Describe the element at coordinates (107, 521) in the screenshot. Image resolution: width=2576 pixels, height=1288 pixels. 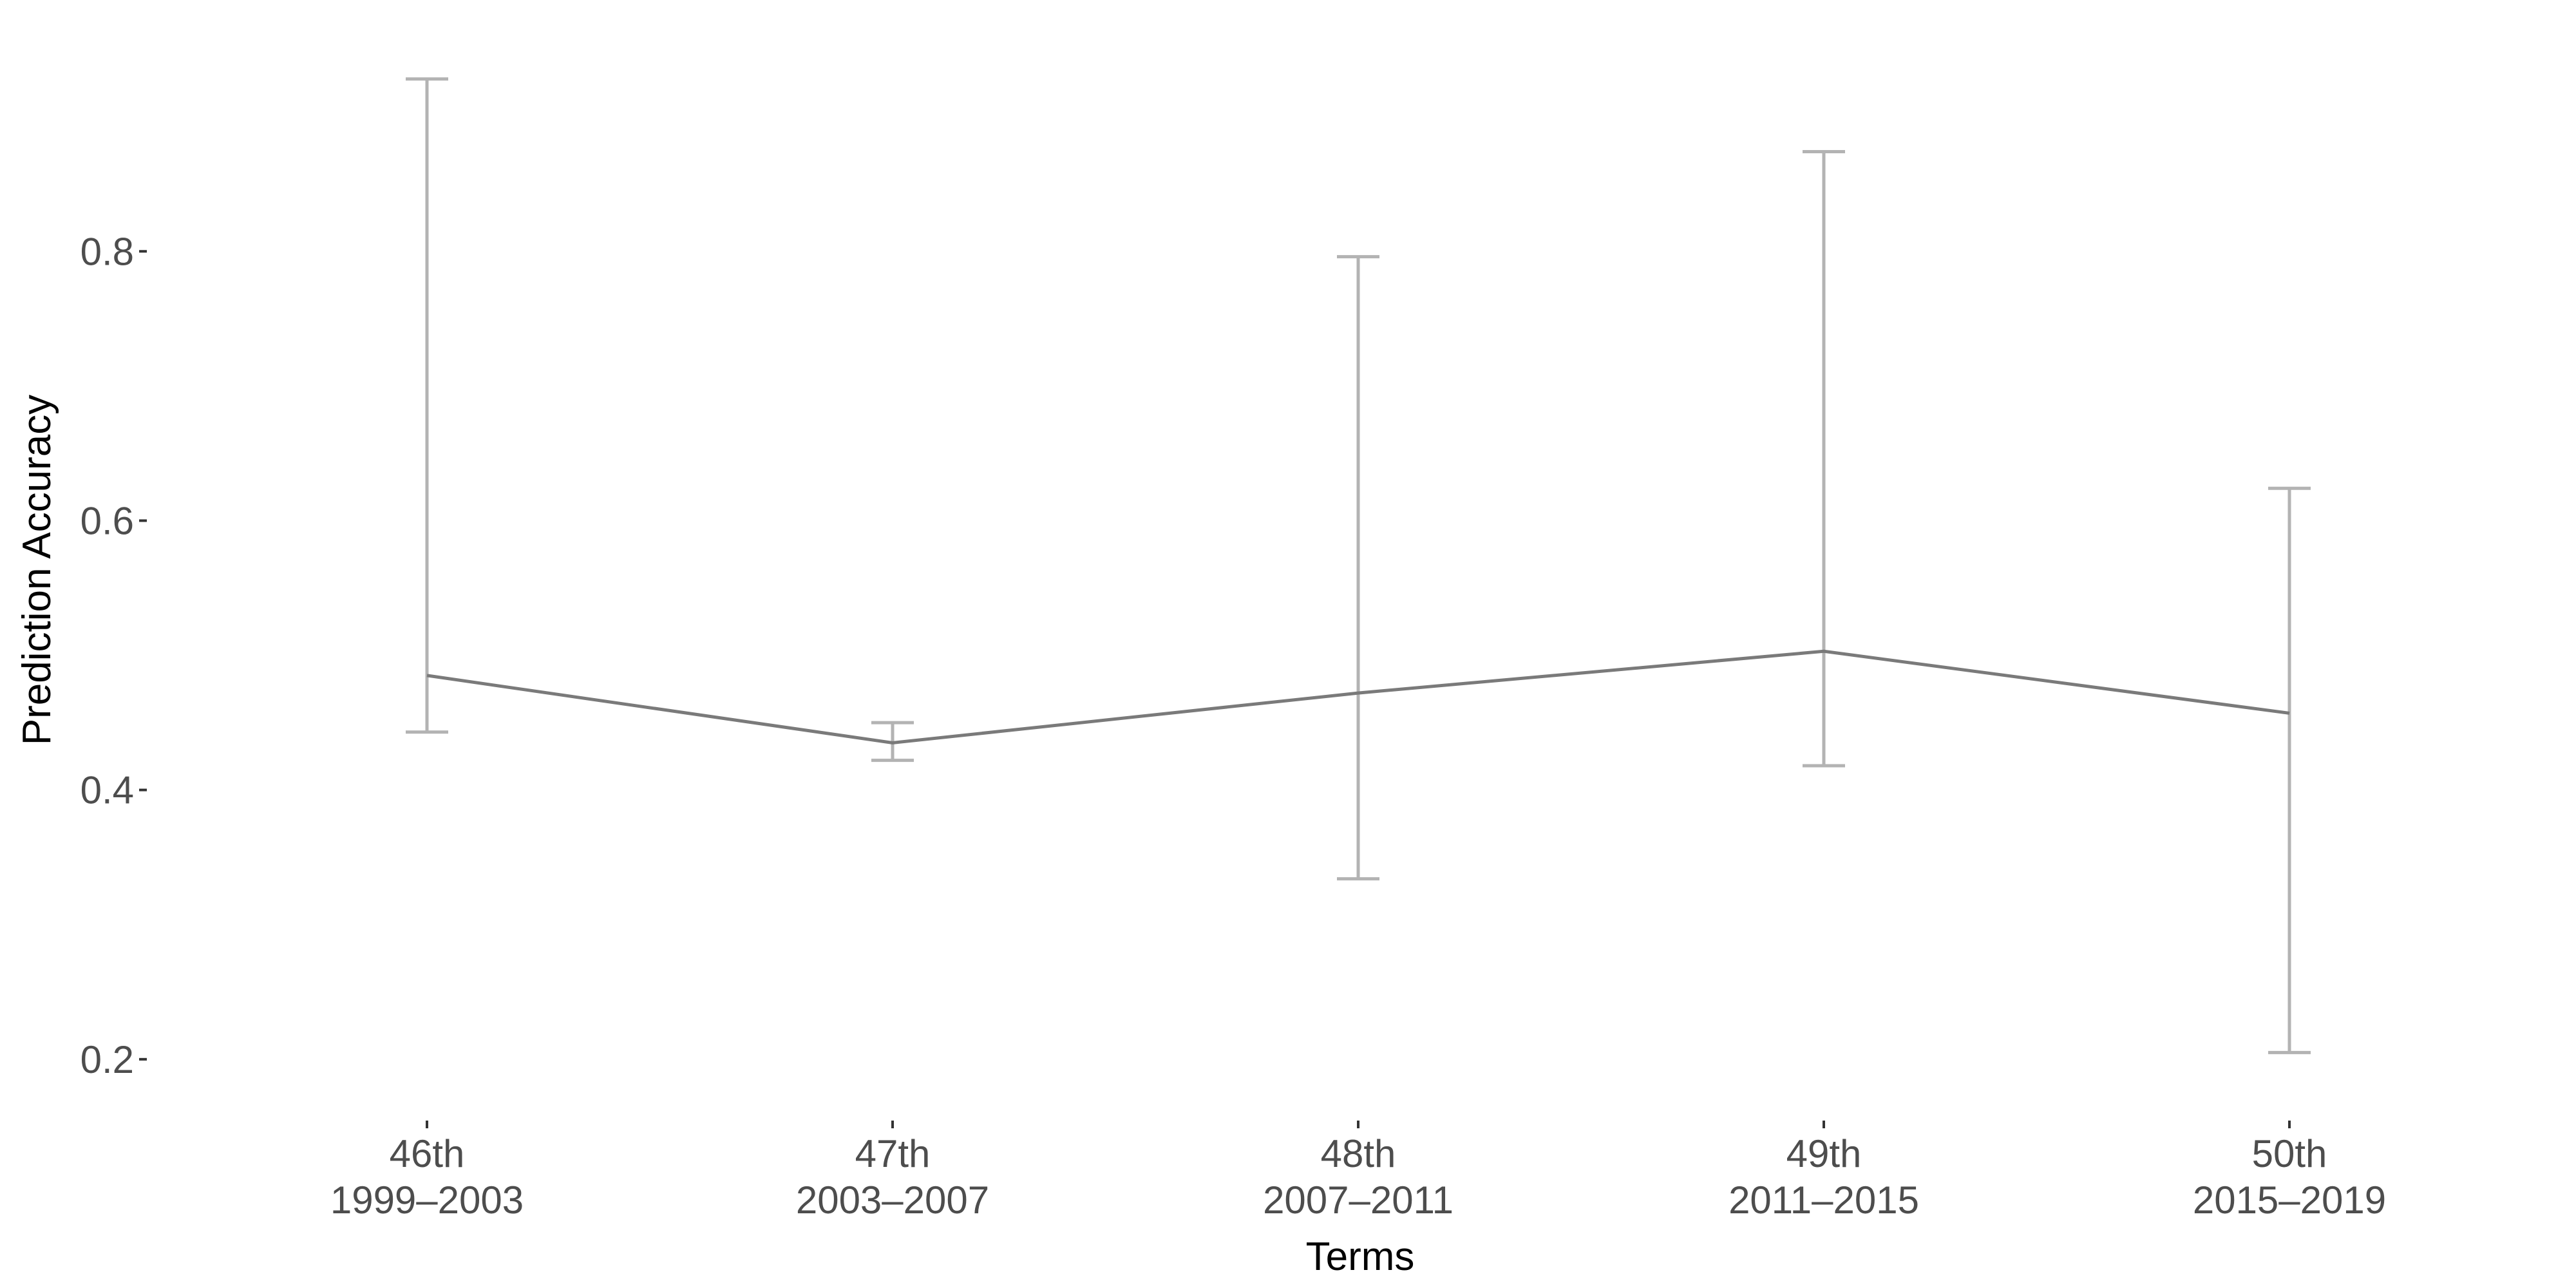
I see `y-tick-label: 0.6` at that location.